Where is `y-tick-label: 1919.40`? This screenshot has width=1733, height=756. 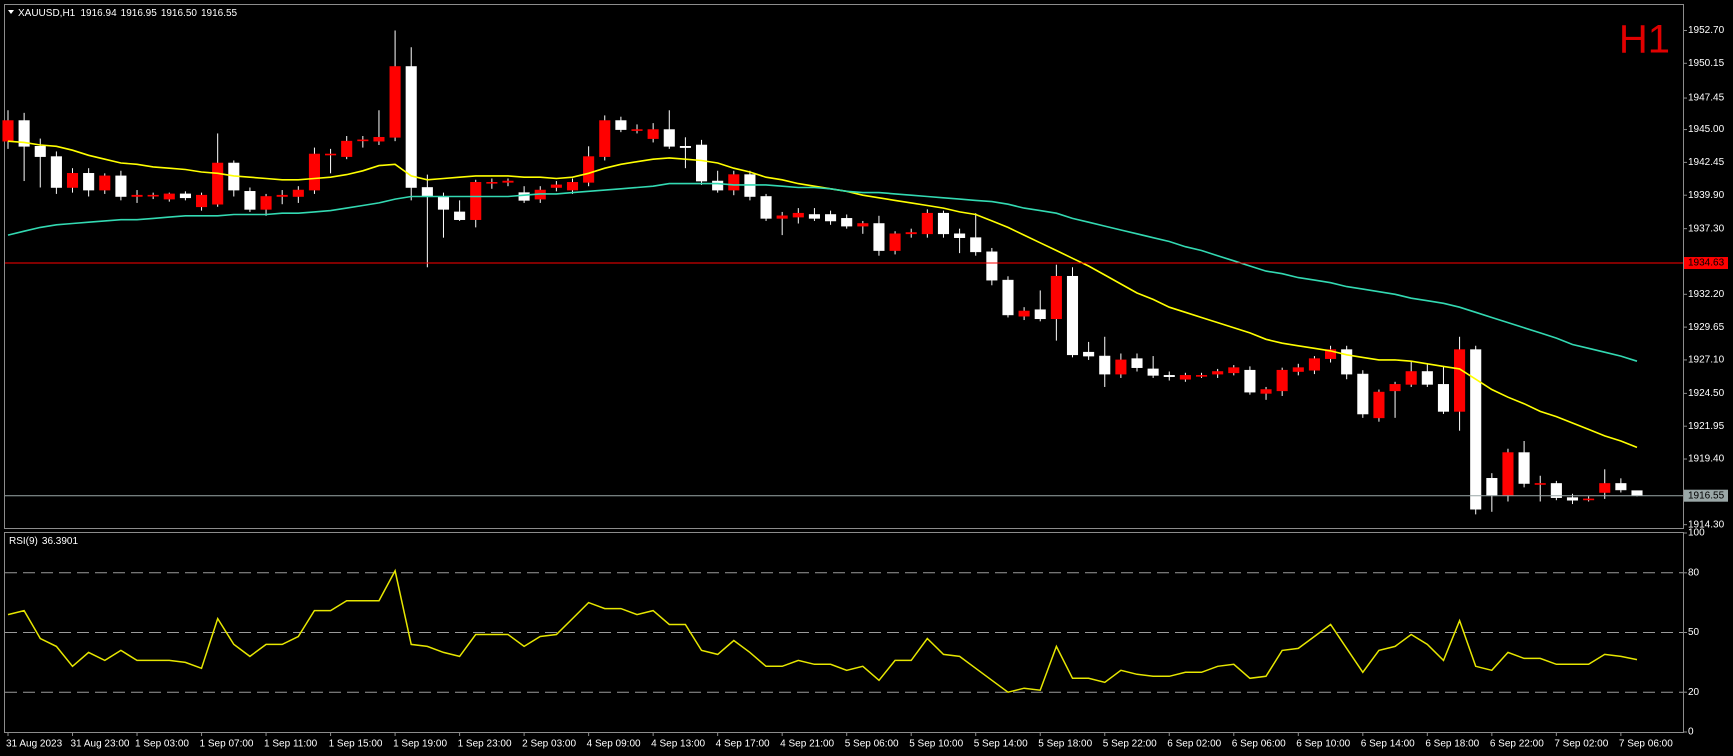 y-tick-label: 1919.40 is located at coordinates (1706, 459).